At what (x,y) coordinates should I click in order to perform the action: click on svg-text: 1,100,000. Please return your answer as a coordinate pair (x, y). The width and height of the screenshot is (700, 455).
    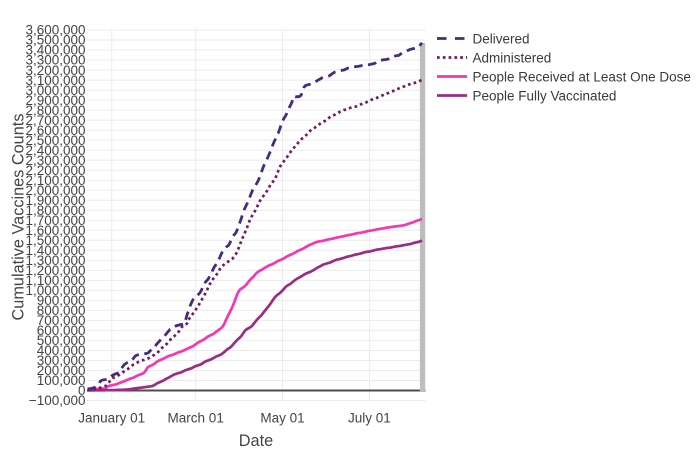
    Looking at the image, I should click on (55, 280).